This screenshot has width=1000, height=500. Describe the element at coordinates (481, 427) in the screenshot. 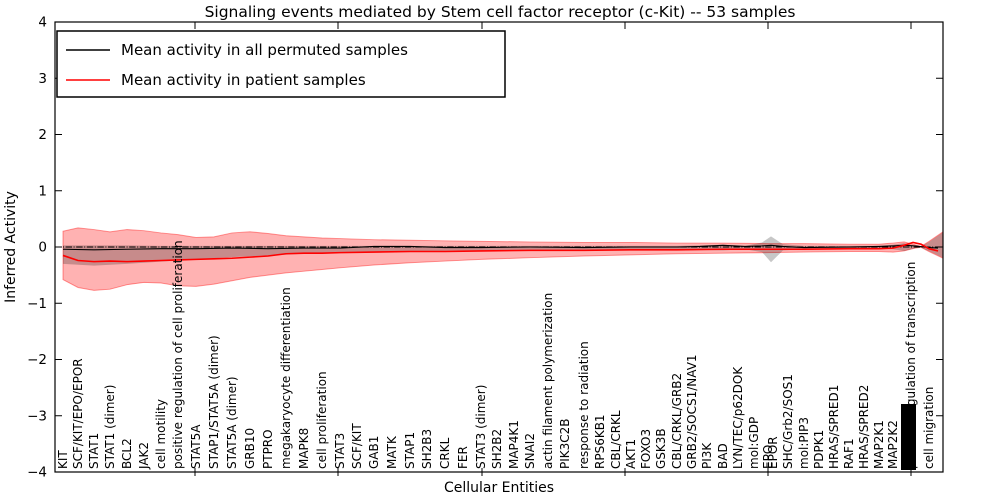

I see `x-tick-label: STAT3 (dimer)` at that location.